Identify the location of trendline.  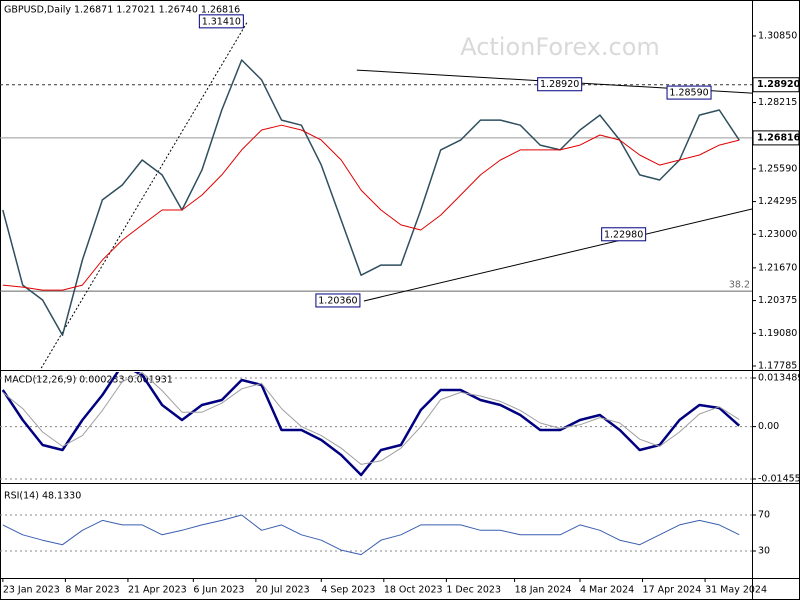
(557, 255).